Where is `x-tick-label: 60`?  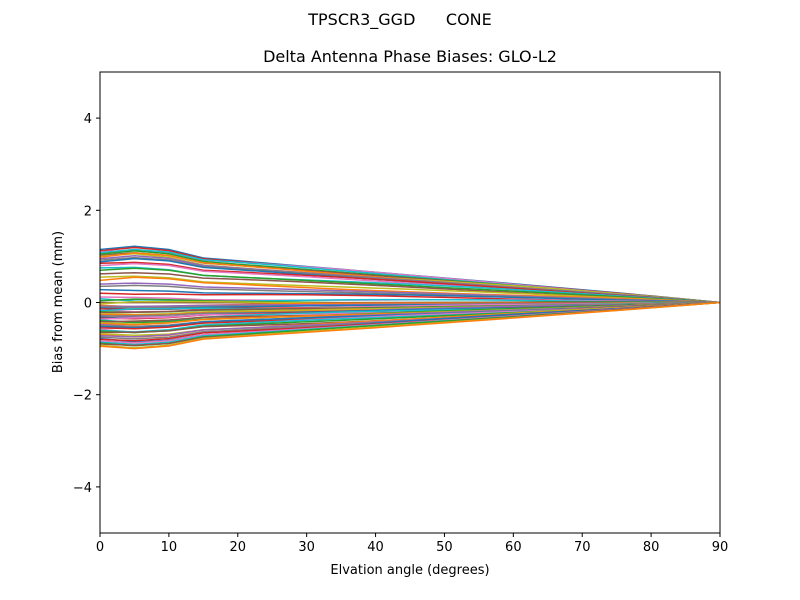 x-tick-label: 60 is located at coordinates (513, 547).